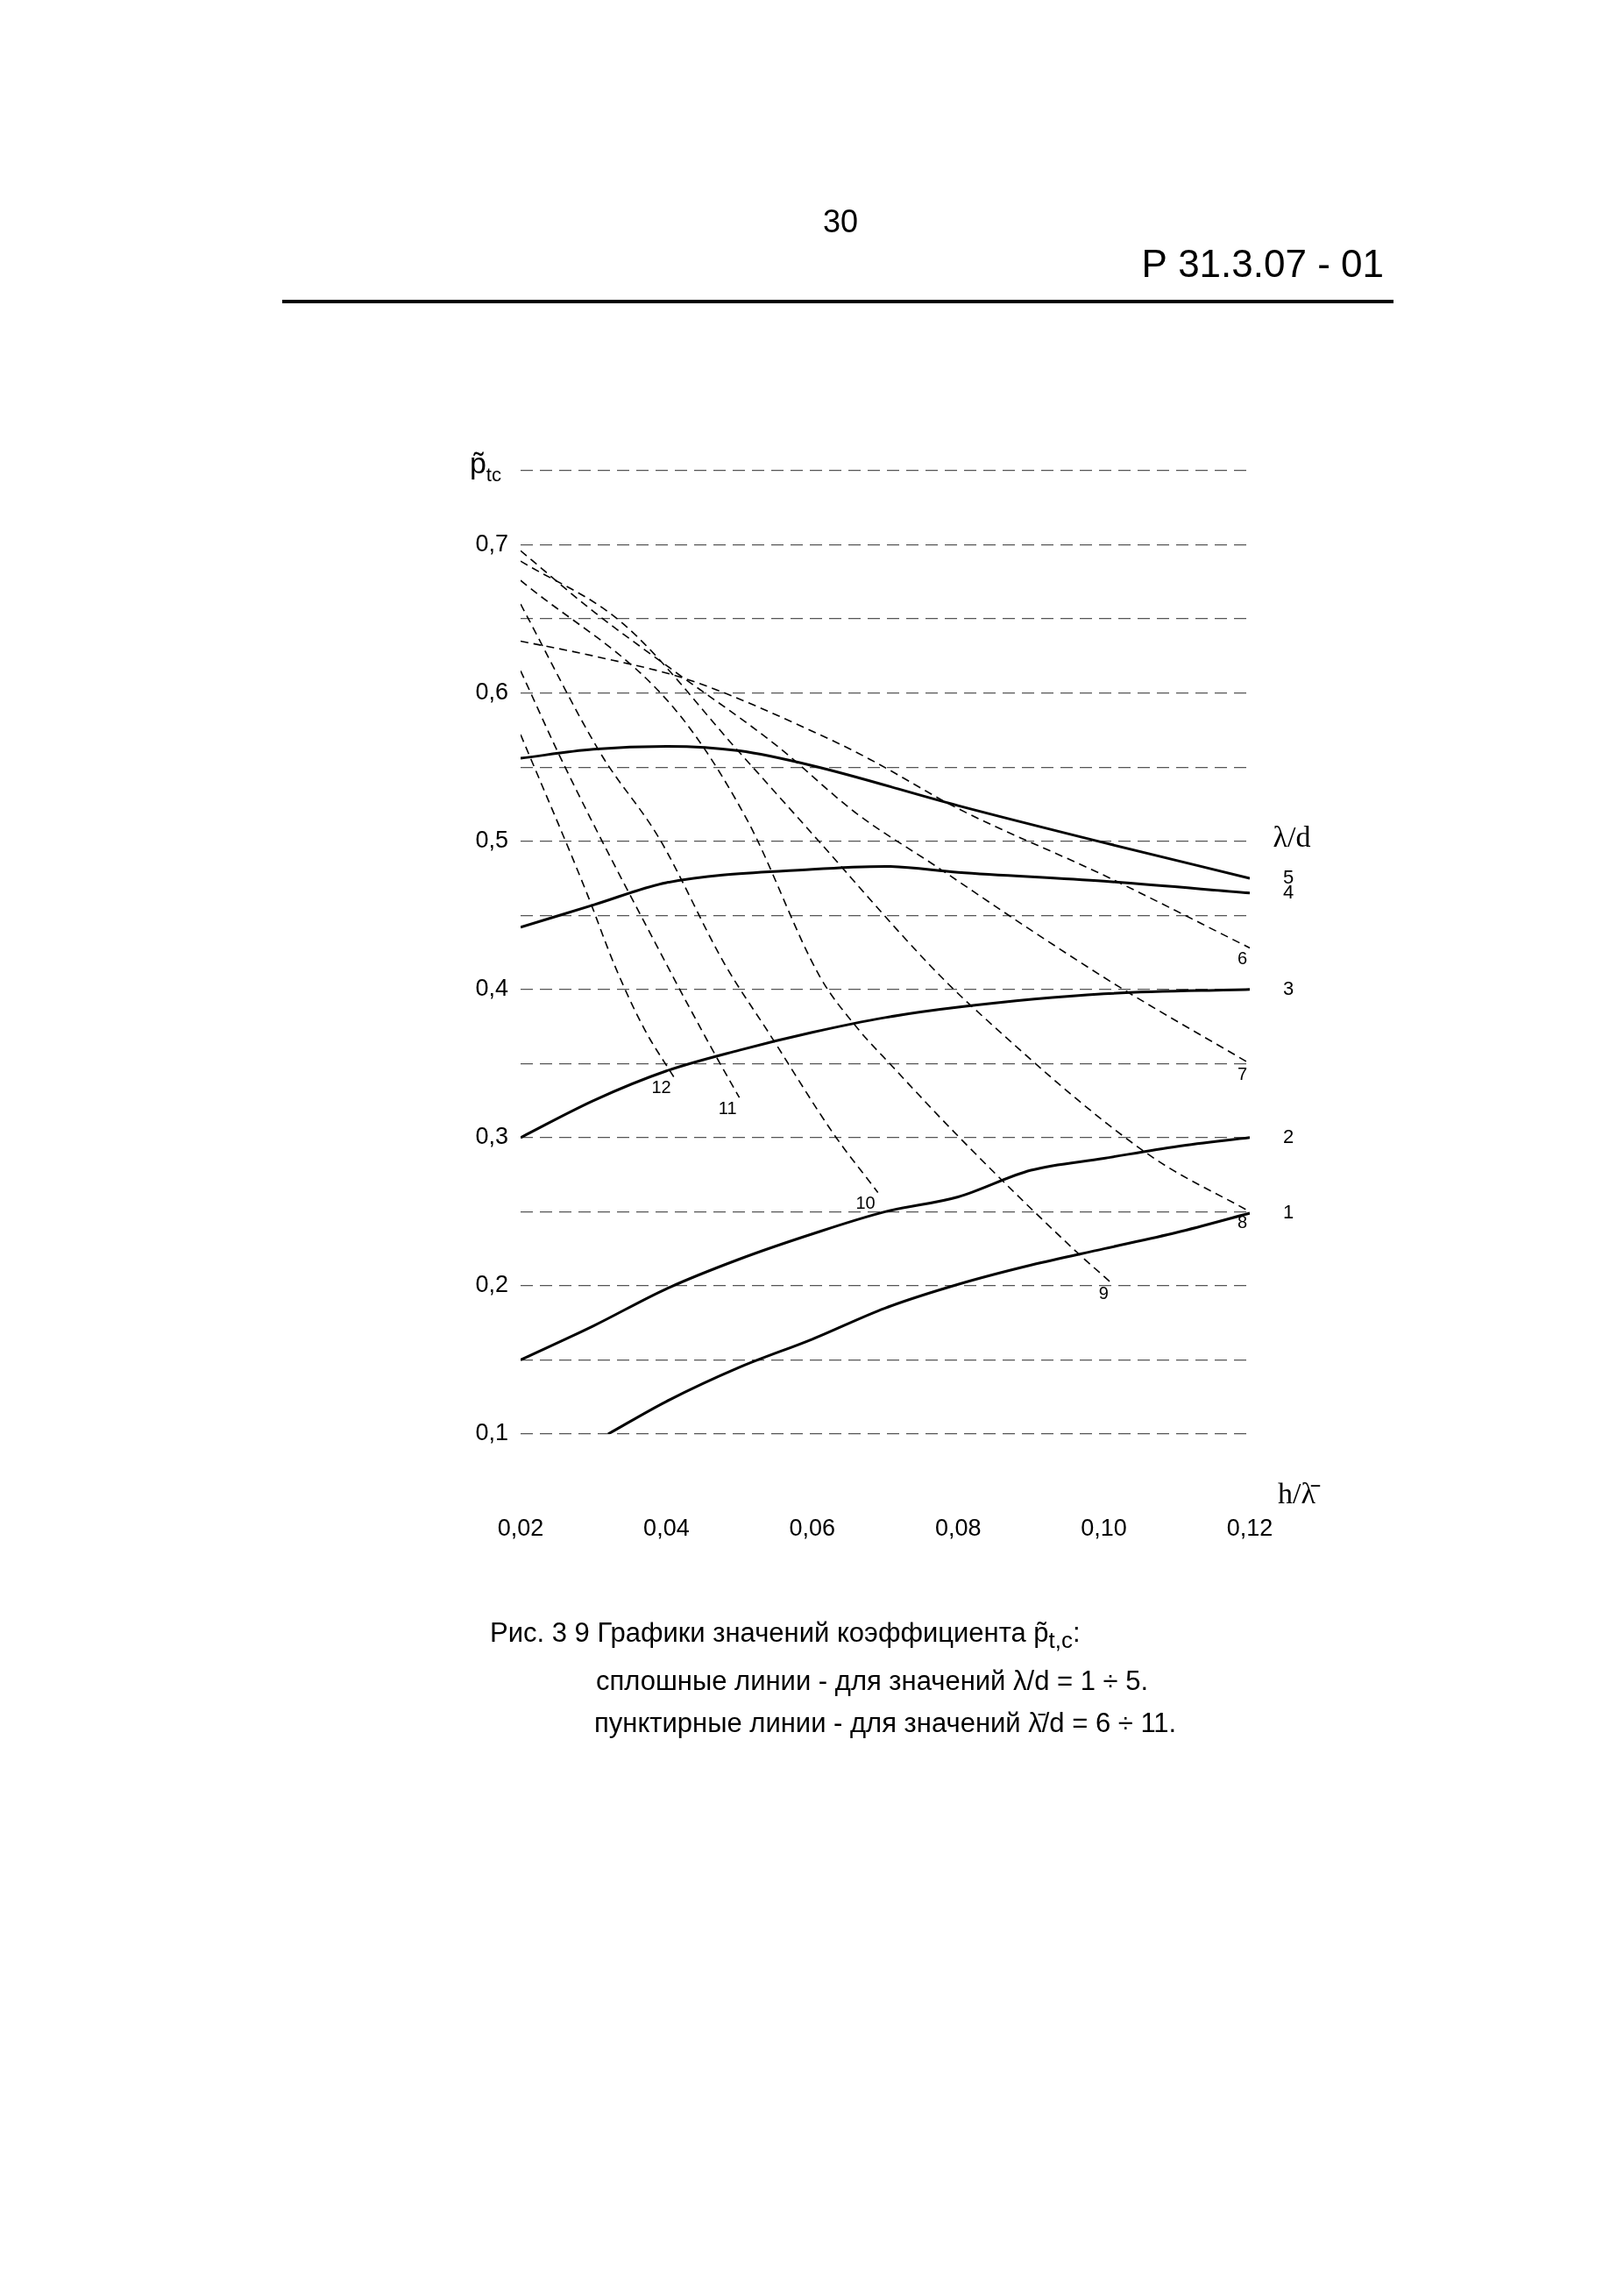  Describe the element at coordinates (491, 1433) in the screenshot. I see `y-tick-label: 0,1` at that location.